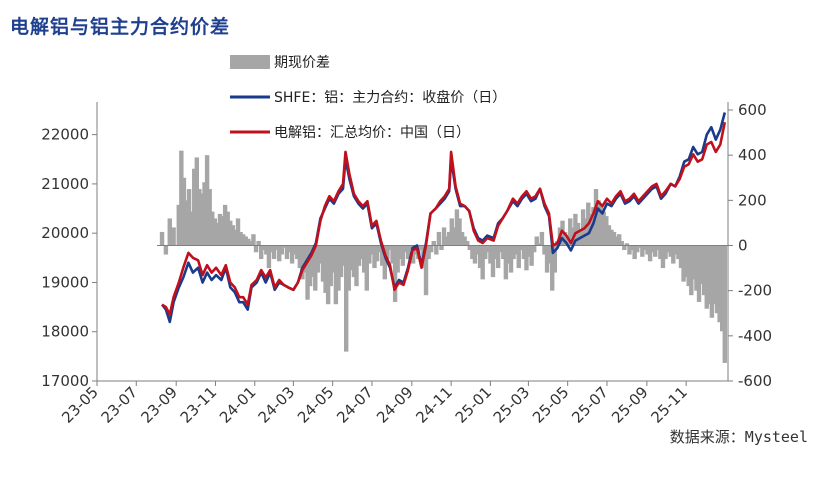 The width and height of the screenshot is (821, 483). I want to click on chart-title: 电解铝与铝主力合约价差, so click(120, 27).